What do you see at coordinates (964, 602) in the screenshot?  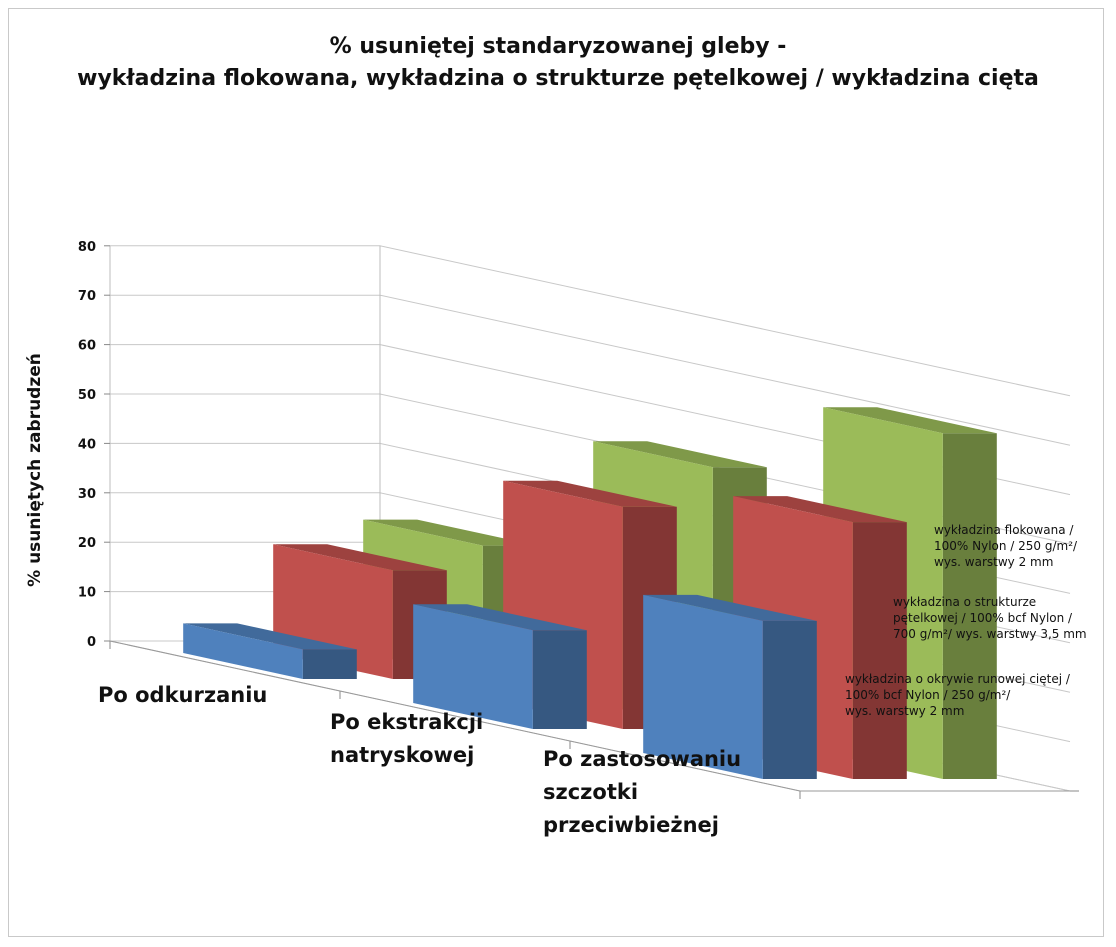 I see `series-label: wykładzina o strukturze` at bounding box center [964, 602].